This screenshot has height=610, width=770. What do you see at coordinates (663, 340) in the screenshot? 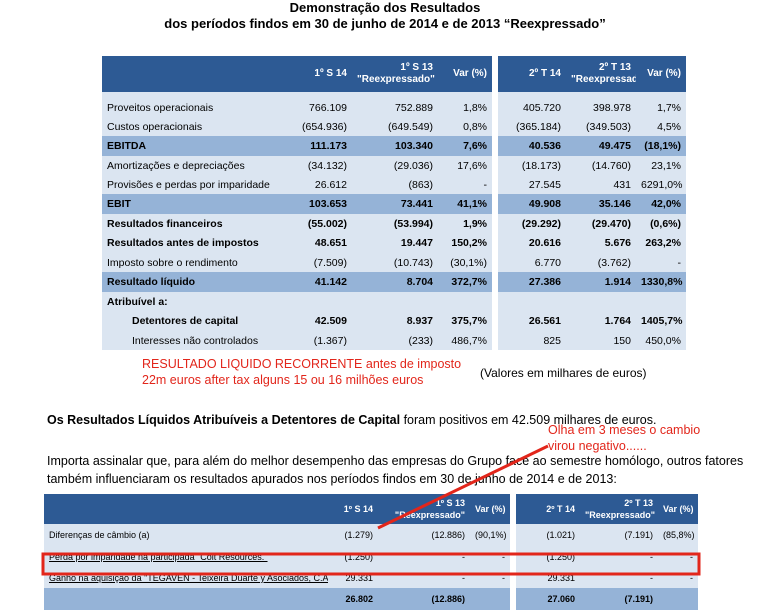
I see `cell: 450,0%` at bounding box center [663, 340].